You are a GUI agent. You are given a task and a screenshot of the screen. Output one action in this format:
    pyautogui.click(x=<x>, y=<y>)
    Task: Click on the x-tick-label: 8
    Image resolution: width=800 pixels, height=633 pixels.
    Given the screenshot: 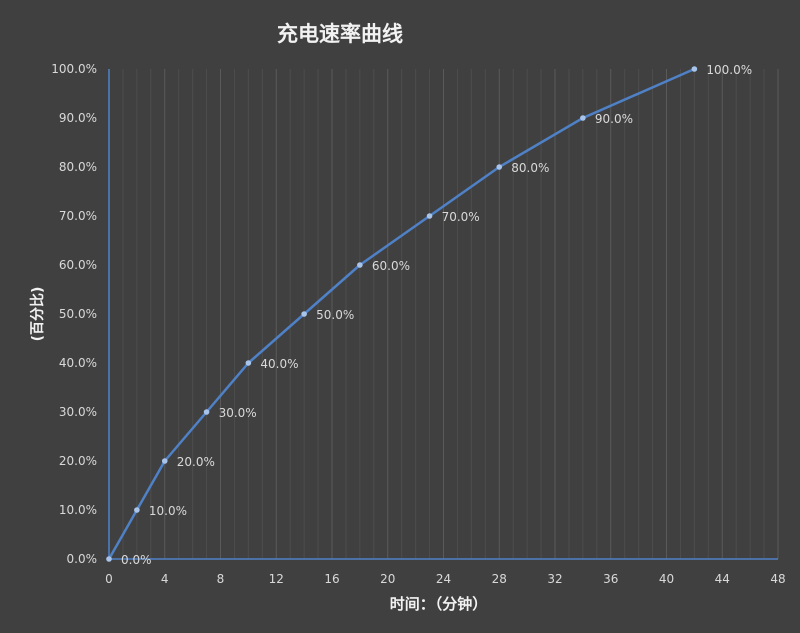 What is the action you would take?
    pyautogui.click(x=221, y=579)
    